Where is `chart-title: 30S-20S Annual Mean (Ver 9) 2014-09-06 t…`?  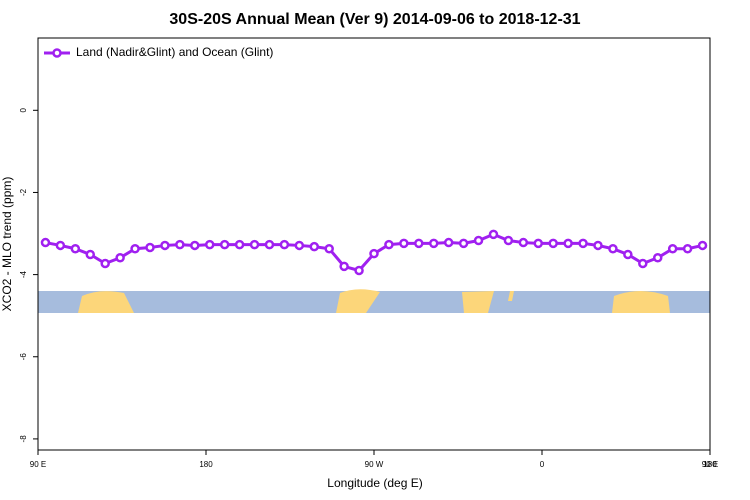 chart-title: 30S-20S Annual Mean (Ver 9) 2014-09-06 t… is located at coordinates (374, 19).